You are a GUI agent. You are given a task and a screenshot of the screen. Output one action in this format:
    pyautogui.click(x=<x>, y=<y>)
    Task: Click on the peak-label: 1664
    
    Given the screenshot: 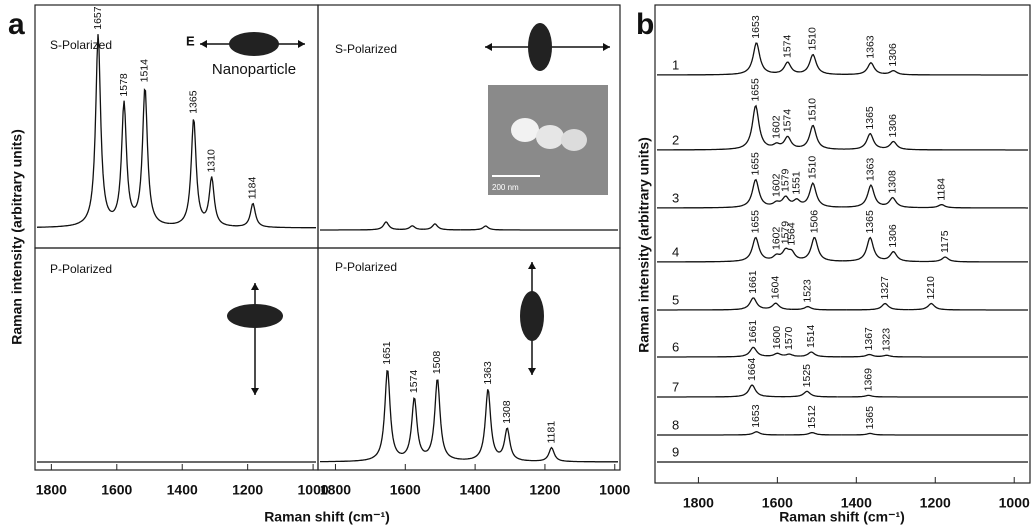 What is the action you would take?
    pyautogui.click(x=752, y=369)
    